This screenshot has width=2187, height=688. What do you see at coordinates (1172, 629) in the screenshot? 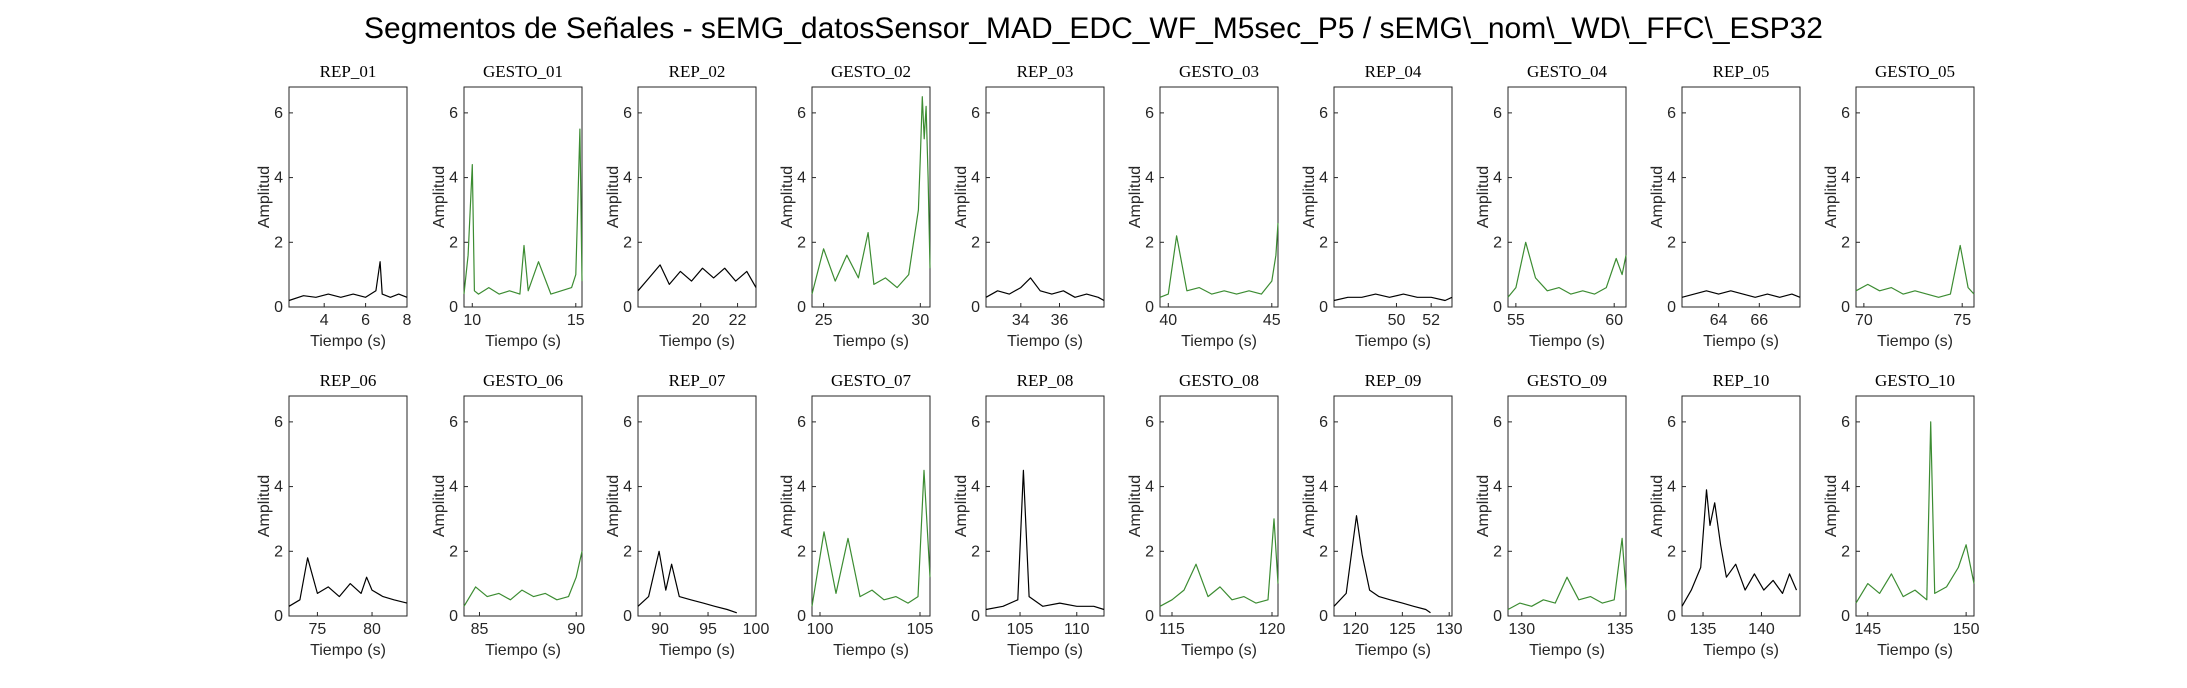
I see `x-tick-label: 115` at bounding box center [1172, 629].